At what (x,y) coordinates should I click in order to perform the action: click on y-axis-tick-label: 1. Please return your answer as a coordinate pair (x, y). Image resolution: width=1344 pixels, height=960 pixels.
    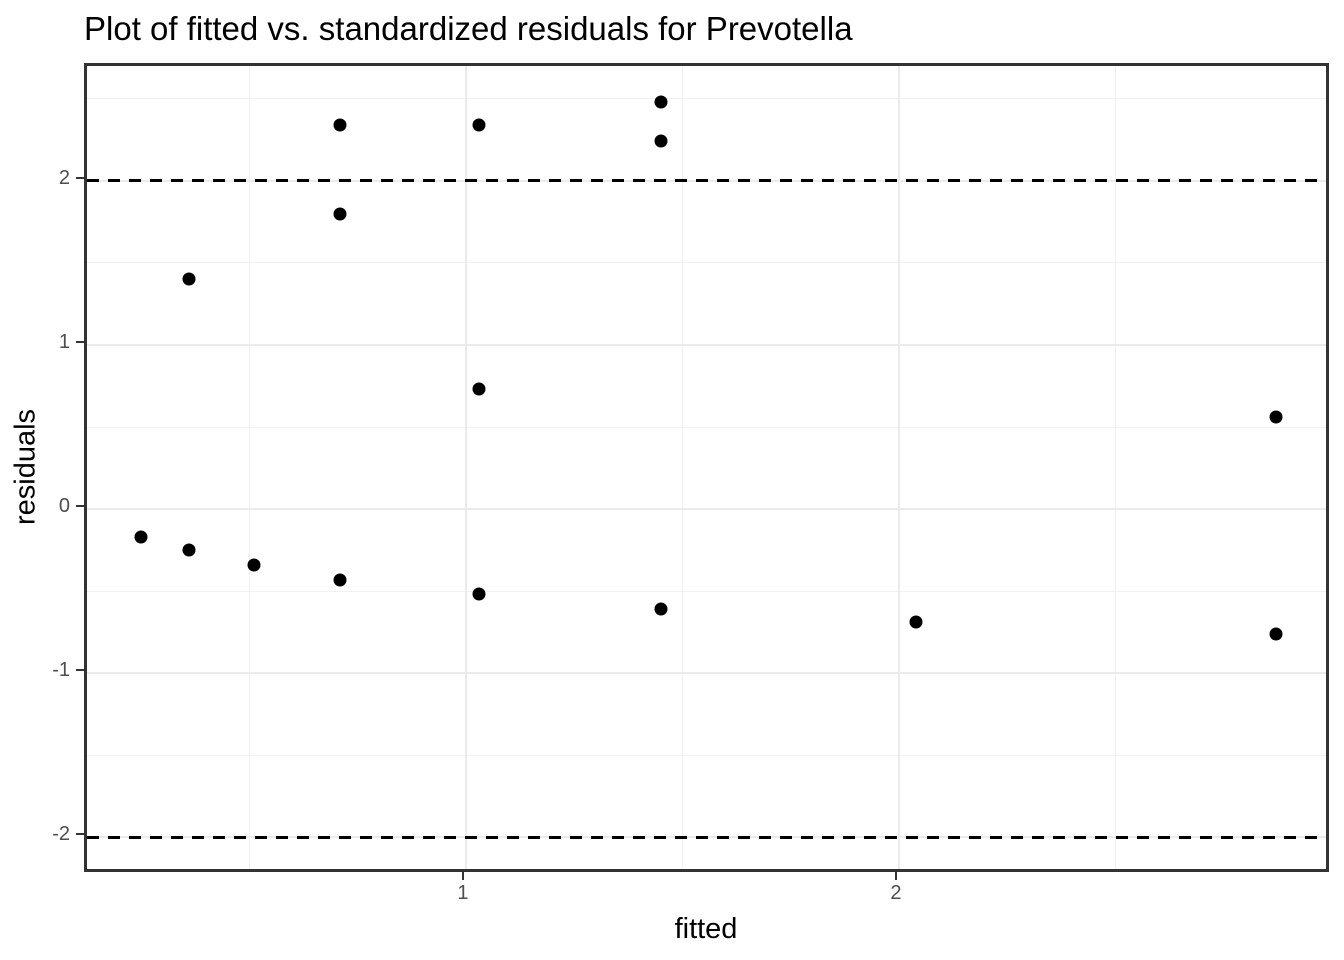
    Looking at the image, I should click on (64, 341).